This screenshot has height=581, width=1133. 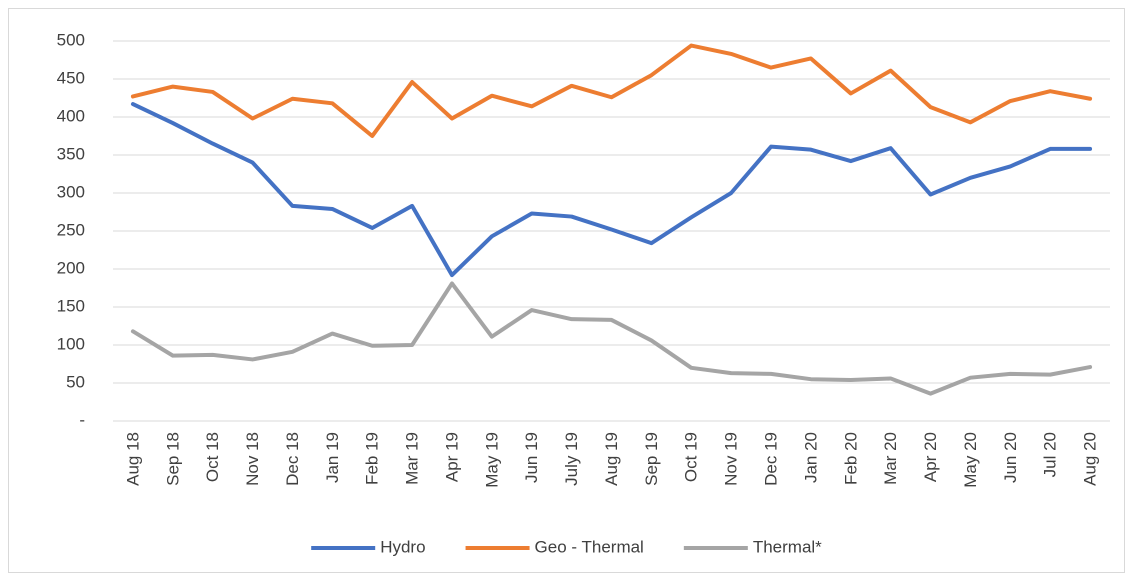 I want to click on y-tick-label: 100, so click(x=71, y=343).